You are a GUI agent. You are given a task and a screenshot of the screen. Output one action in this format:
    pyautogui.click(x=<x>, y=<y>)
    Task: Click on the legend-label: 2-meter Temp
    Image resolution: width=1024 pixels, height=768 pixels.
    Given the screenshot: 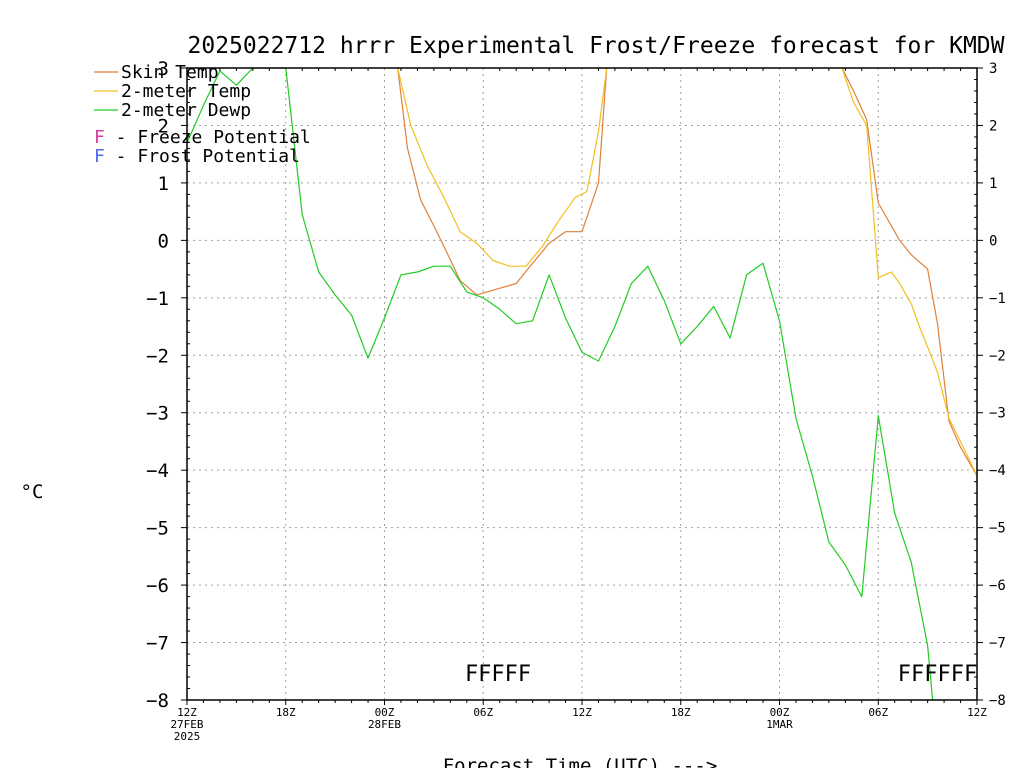 What is the action you would take?
    pyautogui.click(x=186, y=91)
    